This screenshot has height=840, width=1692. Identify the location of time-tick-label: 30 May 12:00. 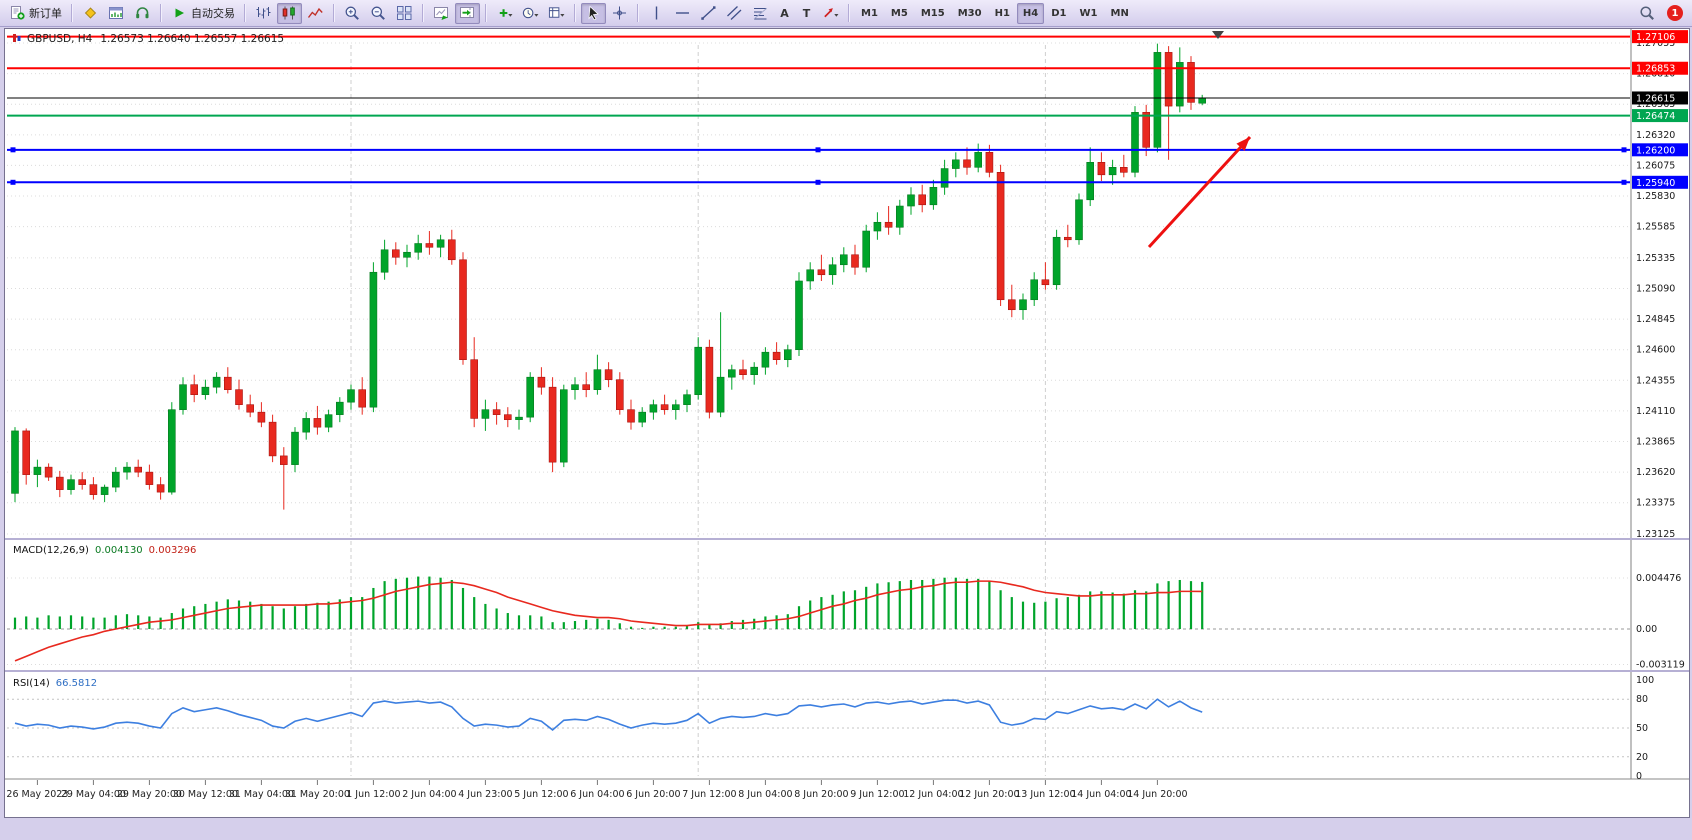
(205, 794).